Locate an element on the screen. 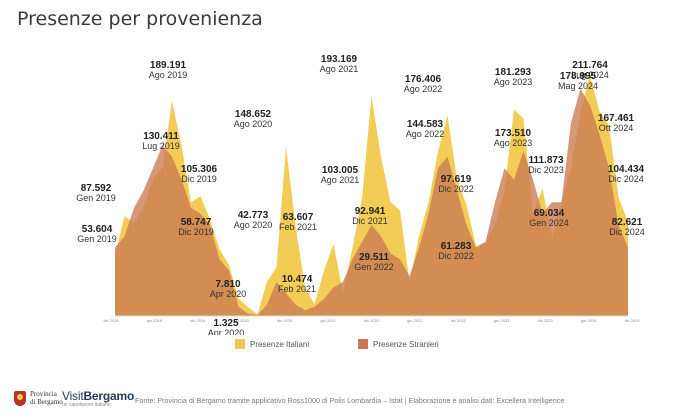 This screenshot has height=416, width=680. data-label: 92.941 Dic 2021 is located at coordinates (370, 216).